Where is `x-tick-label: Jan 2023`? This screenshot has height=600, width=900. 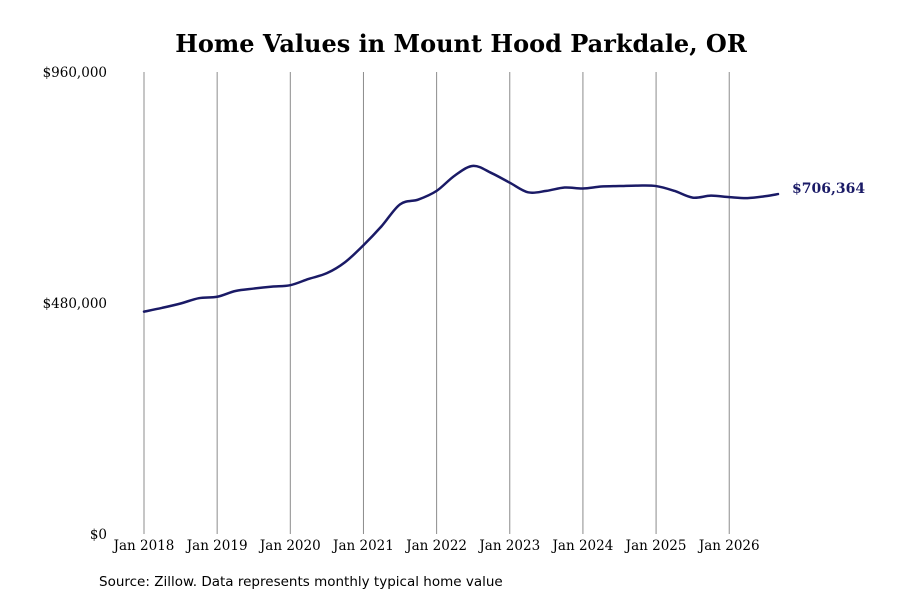 x-tick-label: Jan 2023 is located at coordinates (508, 546).